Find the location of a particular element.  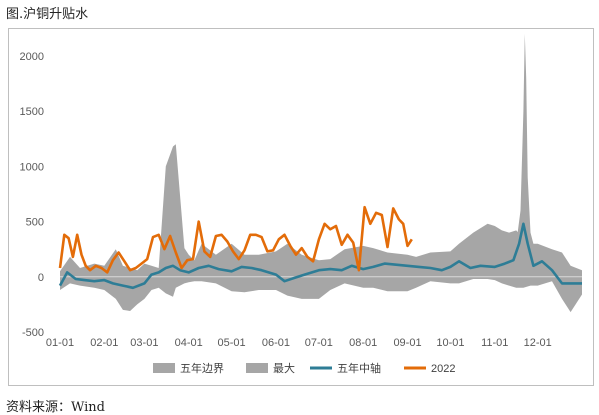

legend: 五年边界 最大 五年中轴 2022 is located at coordinates (304, 368).